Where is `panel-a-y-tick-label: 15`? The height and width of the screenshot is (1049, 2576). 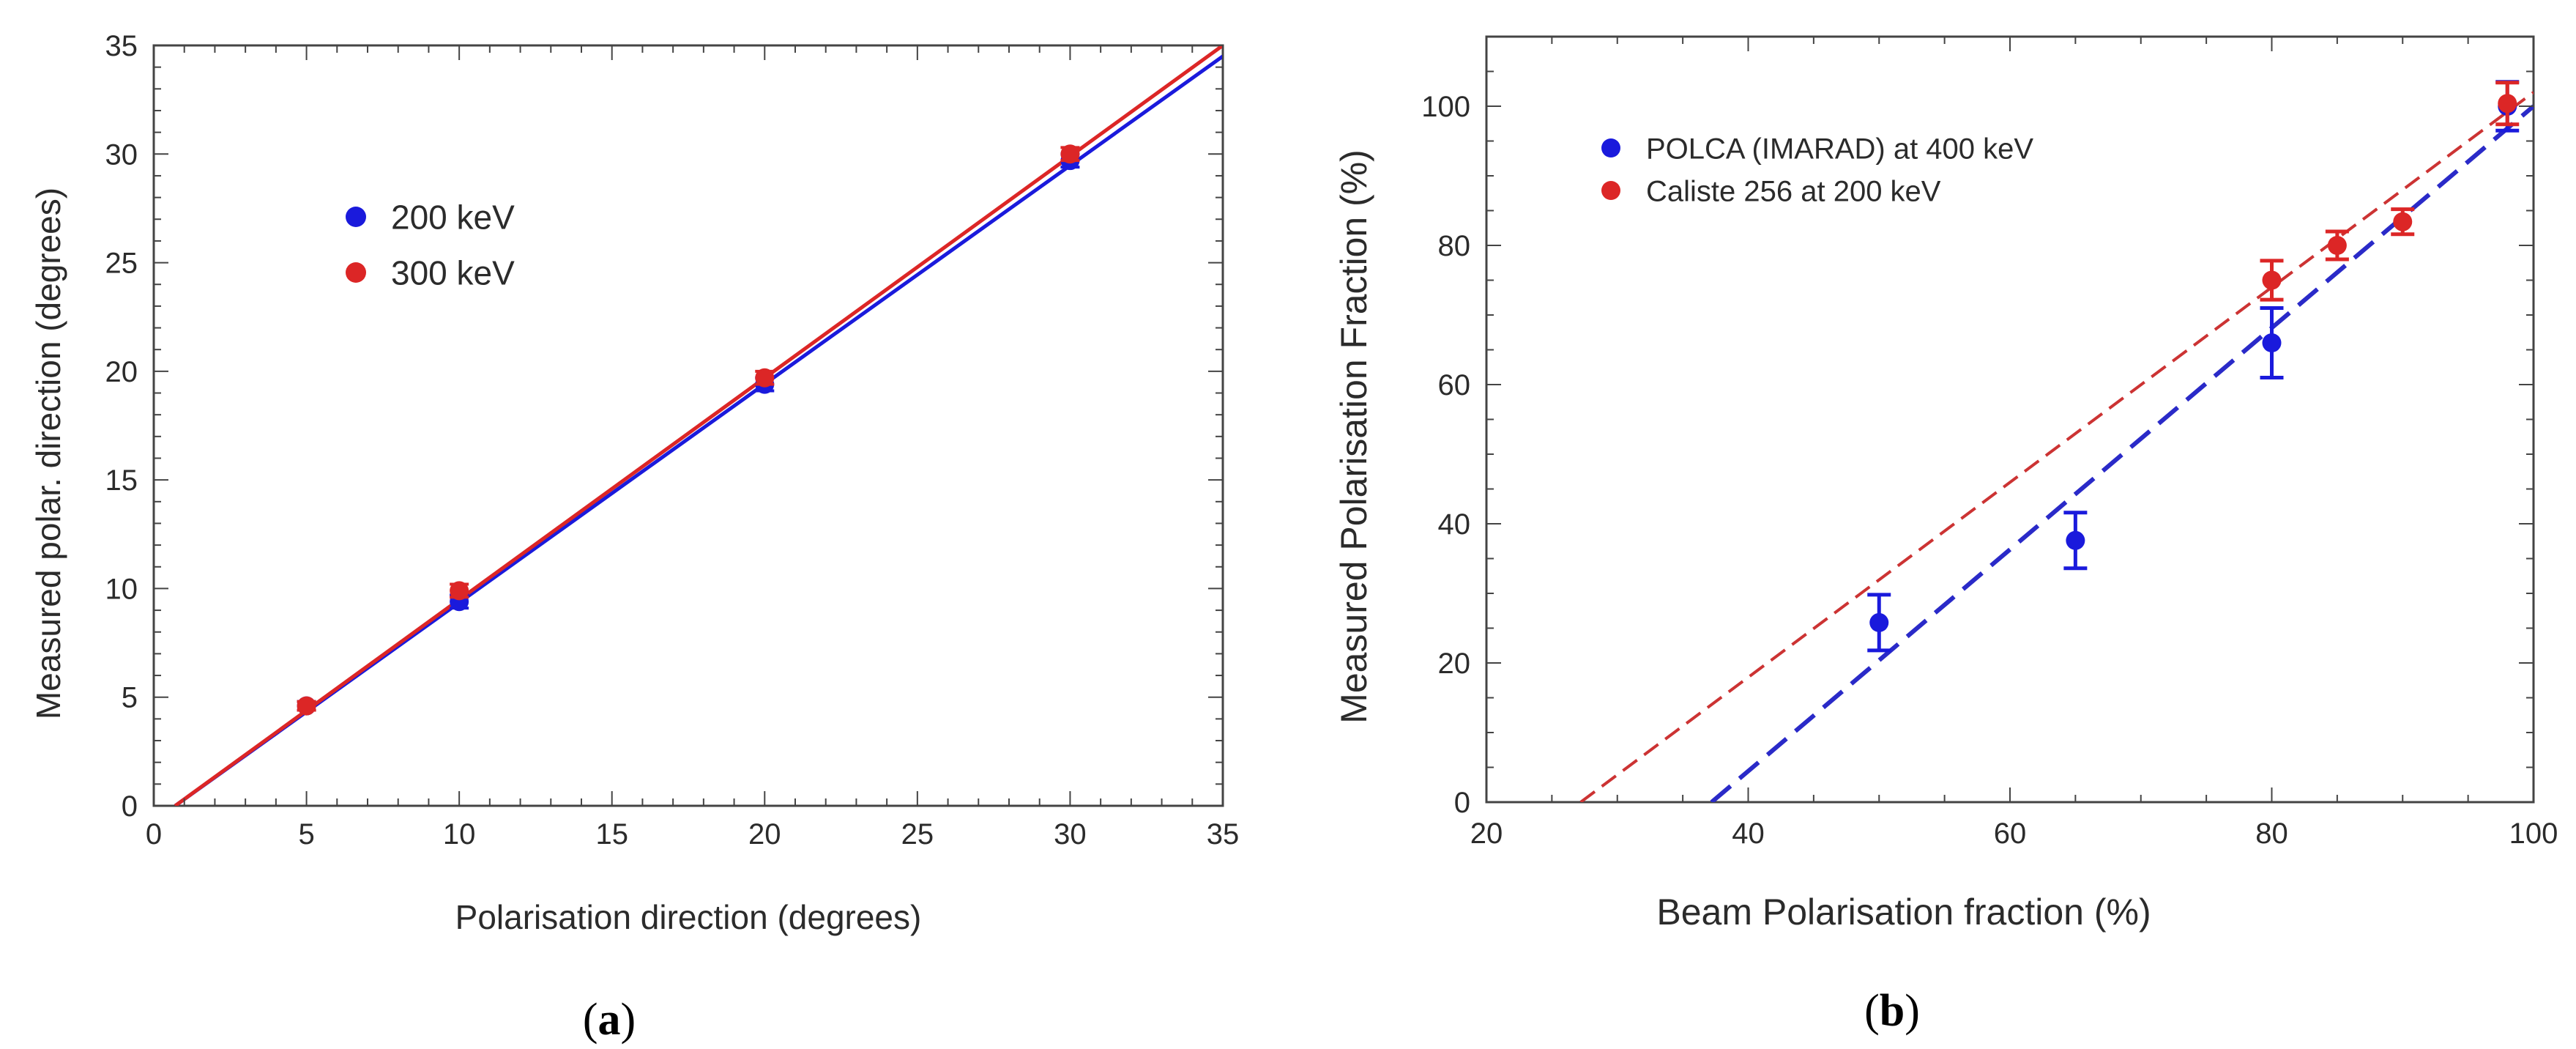 panel-a-y-tick-label: 15 is located at coordinates (121, 480).